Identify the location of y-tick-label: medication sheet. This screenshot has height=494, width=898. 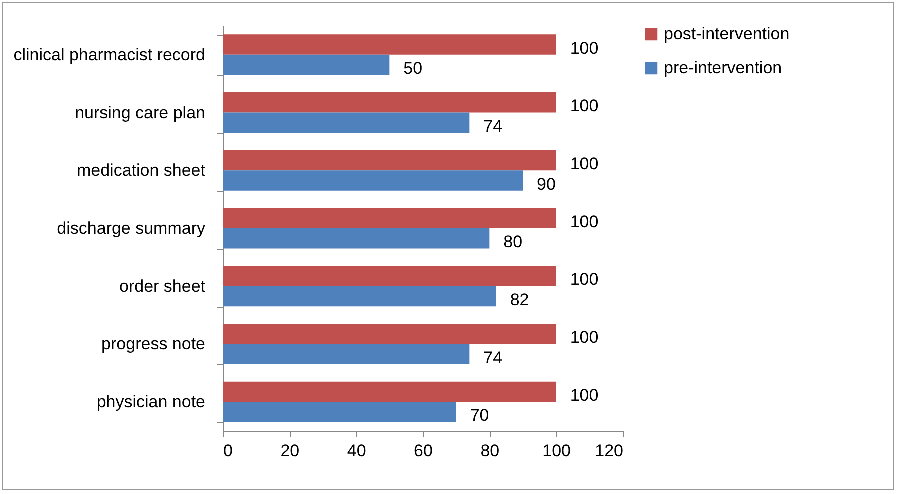
(141, 170).